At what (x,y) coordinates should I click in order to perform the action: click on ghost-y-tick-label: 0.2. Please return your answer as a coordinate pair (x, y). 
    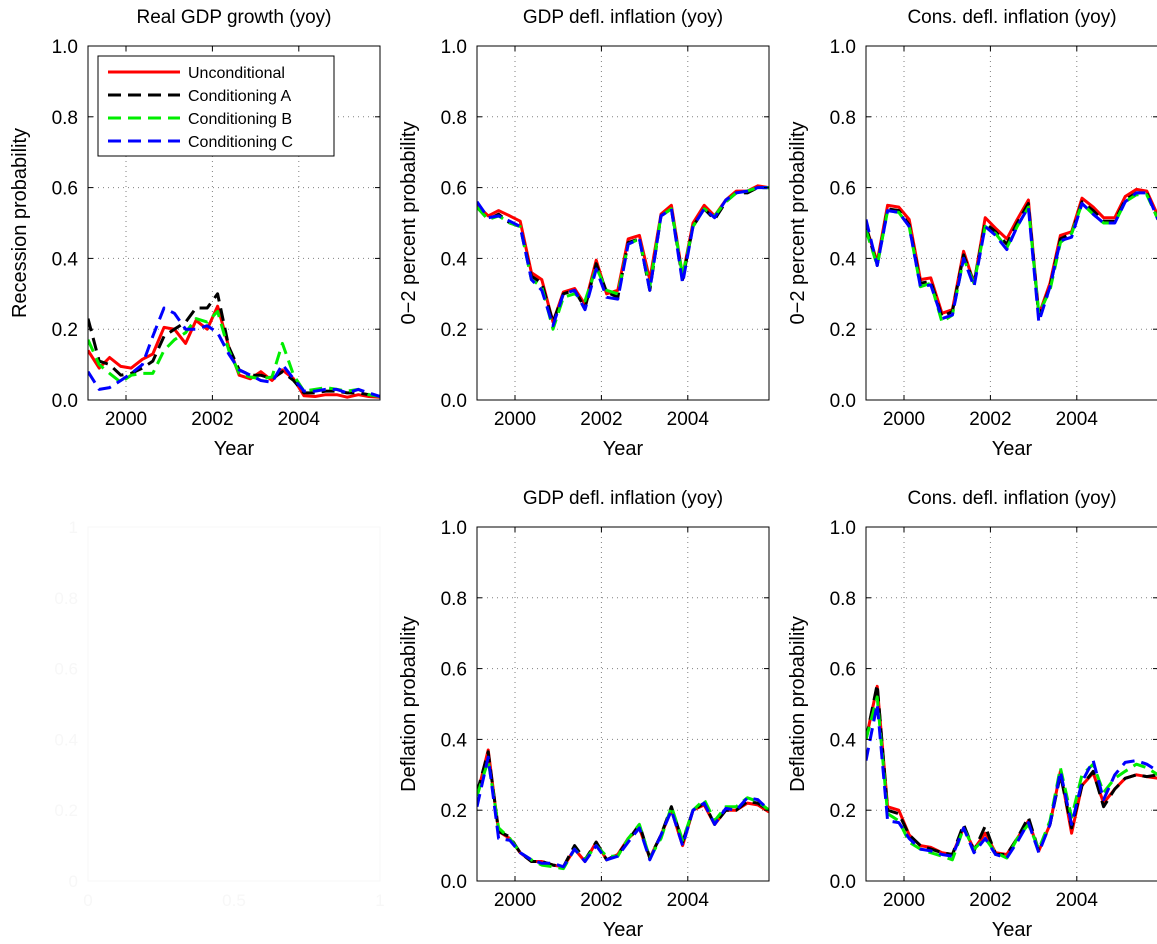
    Looking at the image, I should click on (66, 810).